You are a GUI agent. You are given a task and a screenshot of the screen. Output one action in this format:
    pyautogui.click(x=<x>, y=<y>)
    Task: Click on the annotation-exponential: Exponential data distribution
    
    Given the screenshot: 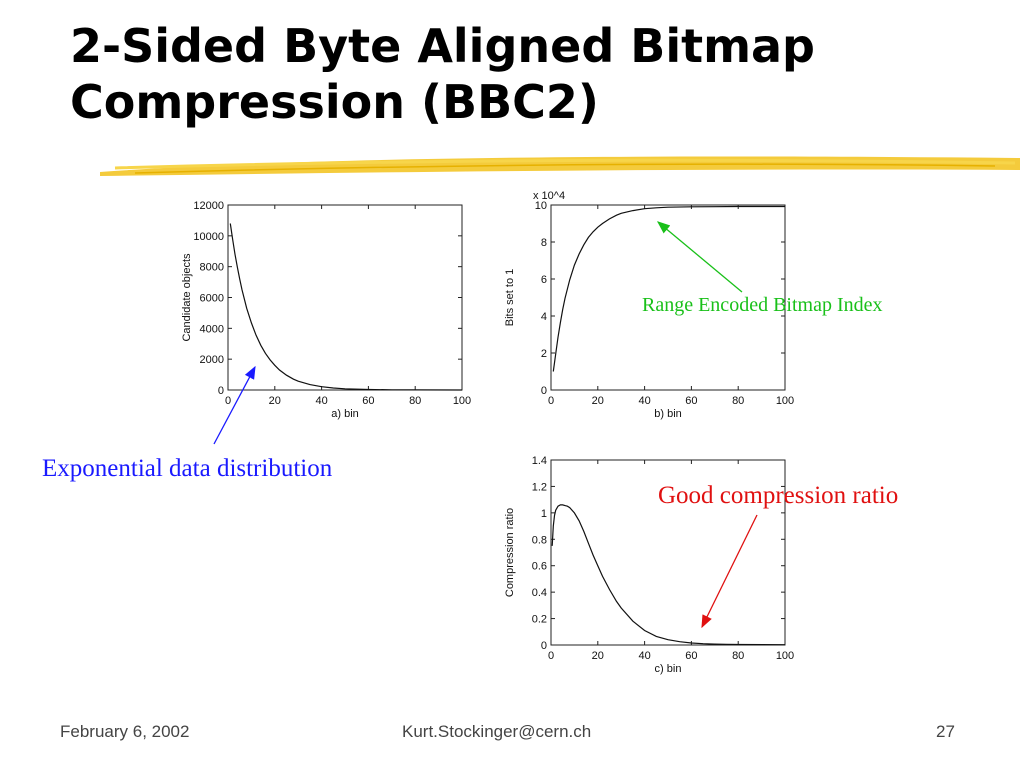 What is the action you would take?
    pyautogui.click(x=187, y=468)
    